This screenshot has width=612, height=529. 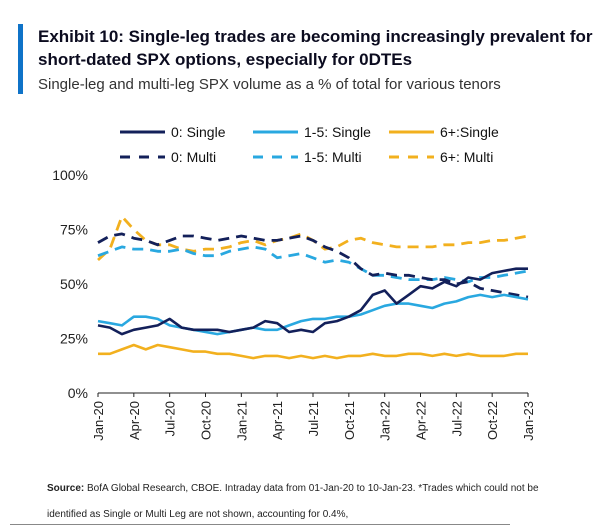 I want to click on legend-label: 6+:Single, so click(x=469, y=132).